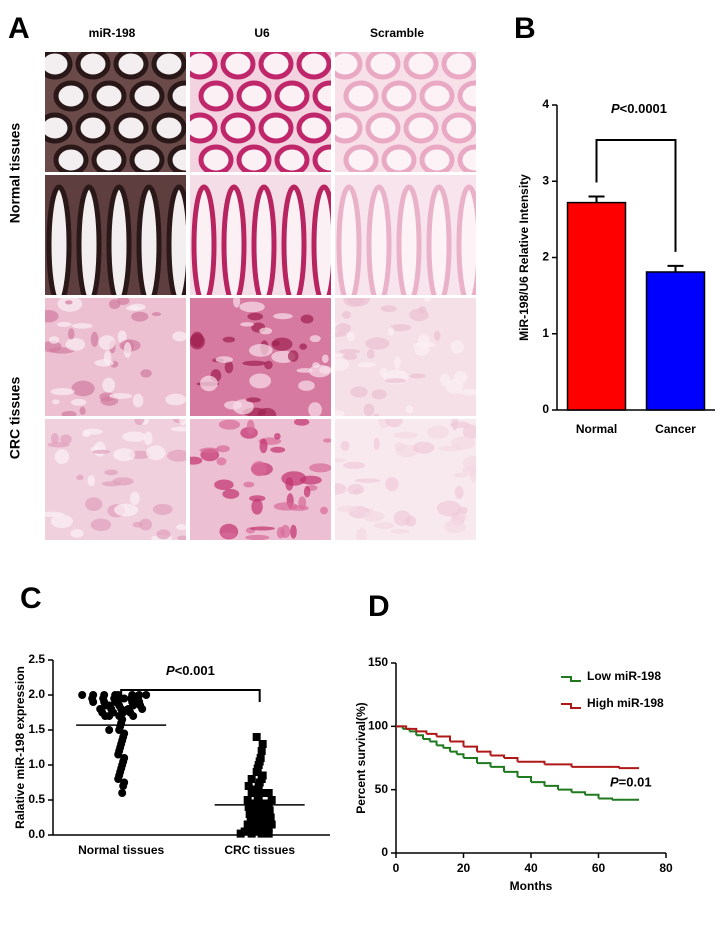 This screenshot has width=723, height=937. Describe the element at coordinates (666, 868) in the screenshot. I see `x-tick-label: 80` at that location.